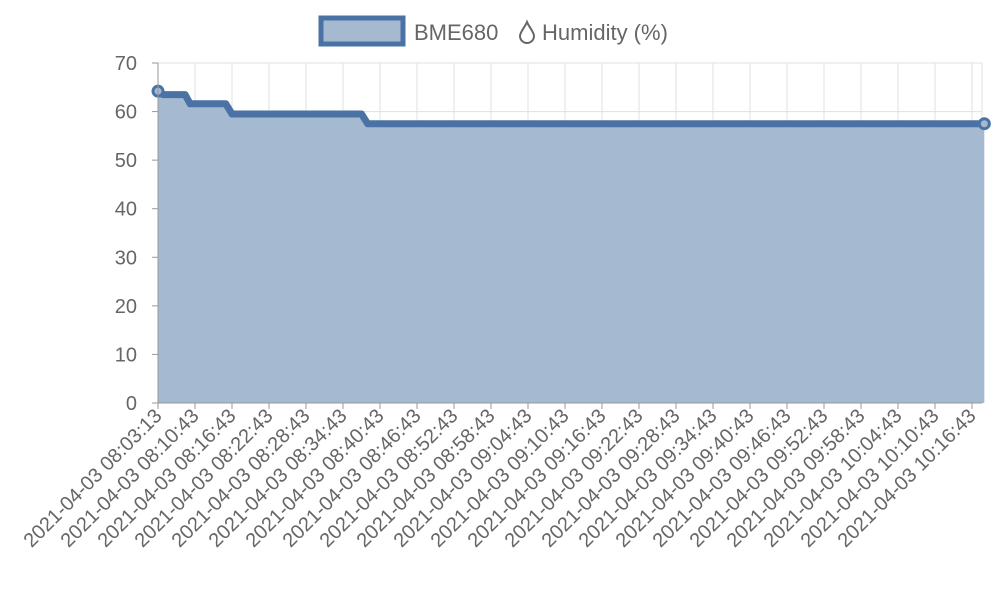  What do you see at coordinates (571, 107) in the screenshot?
I see `series-line` at bounding box center [571, 107].